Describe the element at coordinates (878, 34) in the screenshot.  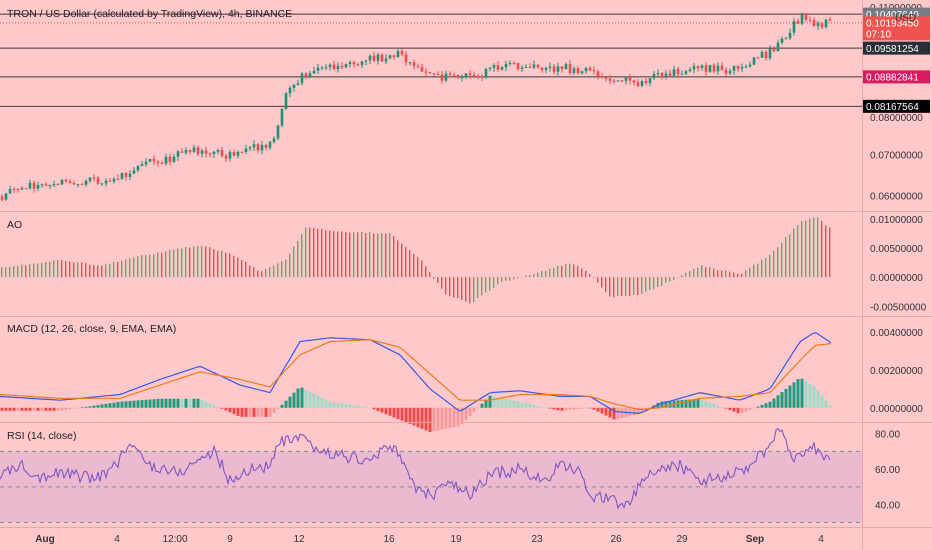
I see `price-badge-countdown: 07:10` at that location.